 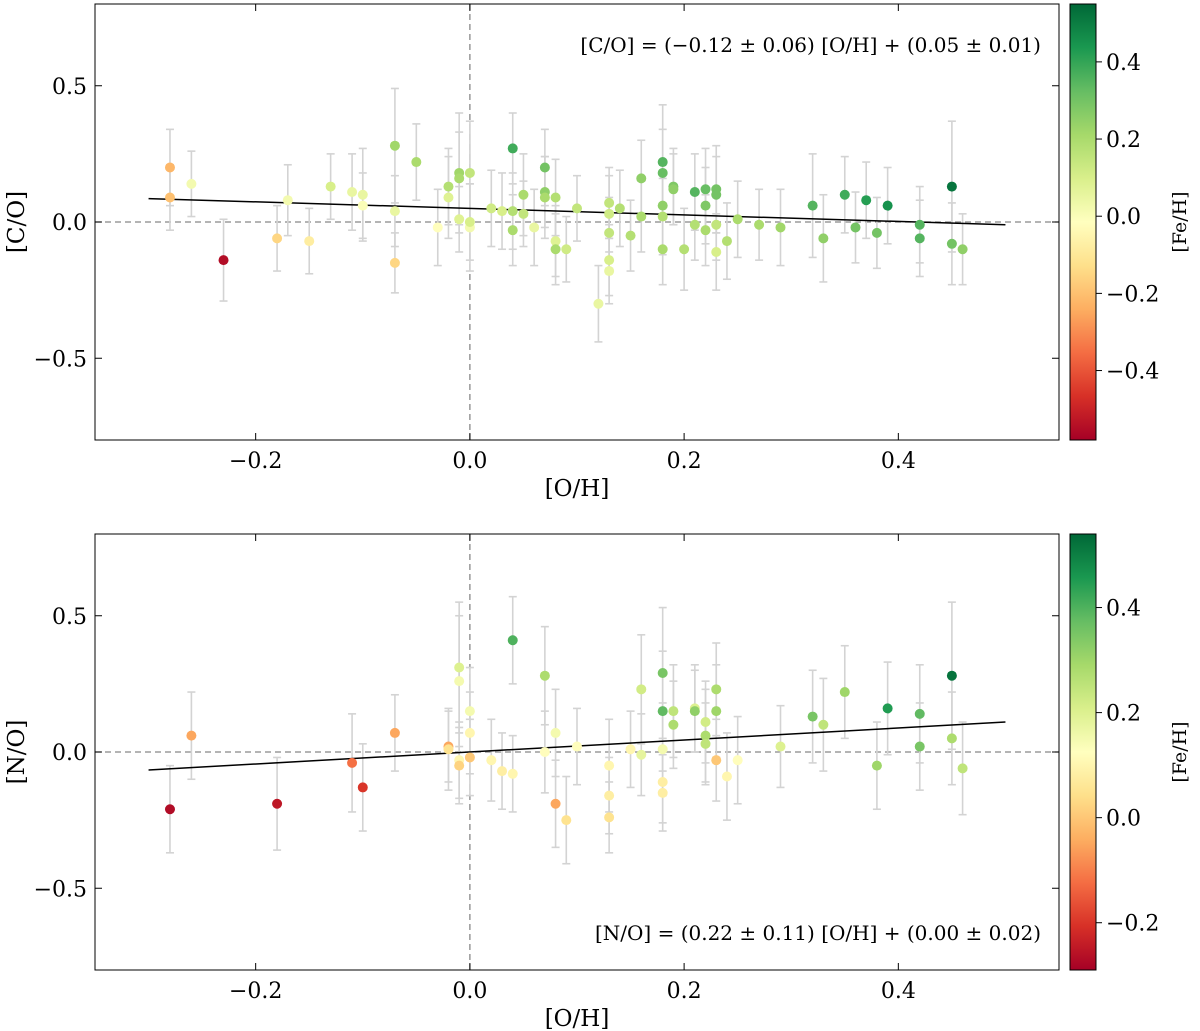 What do you see at coordinates (1123, 217) in the screenshot?
I see `panel-co-colorbar-tick-label: 0.0` at bounding box center [1123, 217].